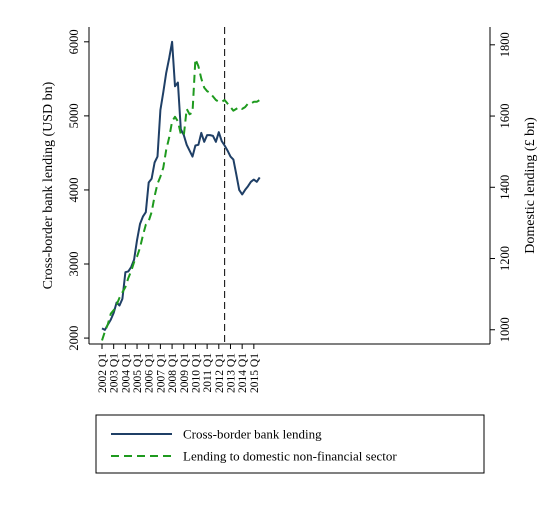  Describe the element at coordinates (48, 185) in the screenshot. I see `left-axis-title: Cross-border bank lending (USD bn)` at that location.